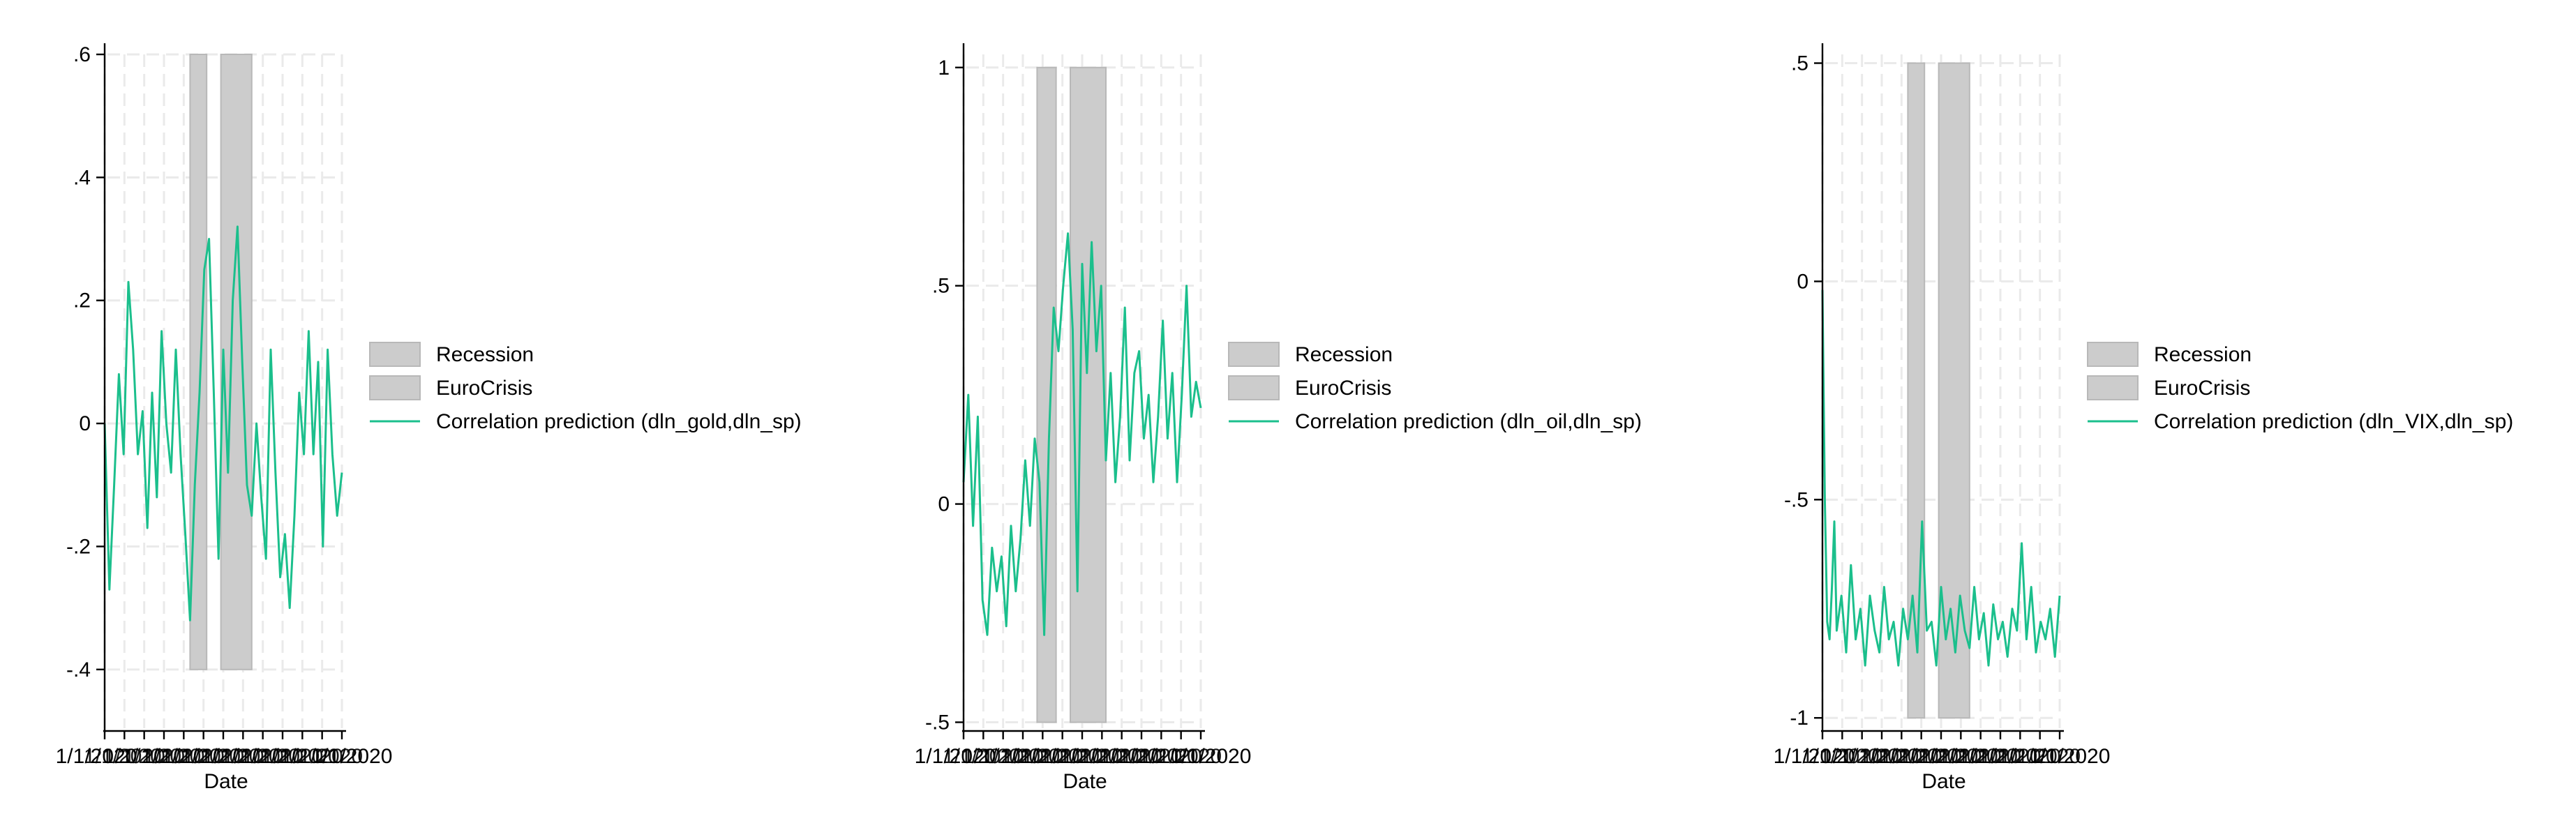 This screenshot has width=2576, height=837. Describe the element at coordinates (484, 388) in the screenshot. I see `legend-label-gold-1: EuroCrisis` at that location.